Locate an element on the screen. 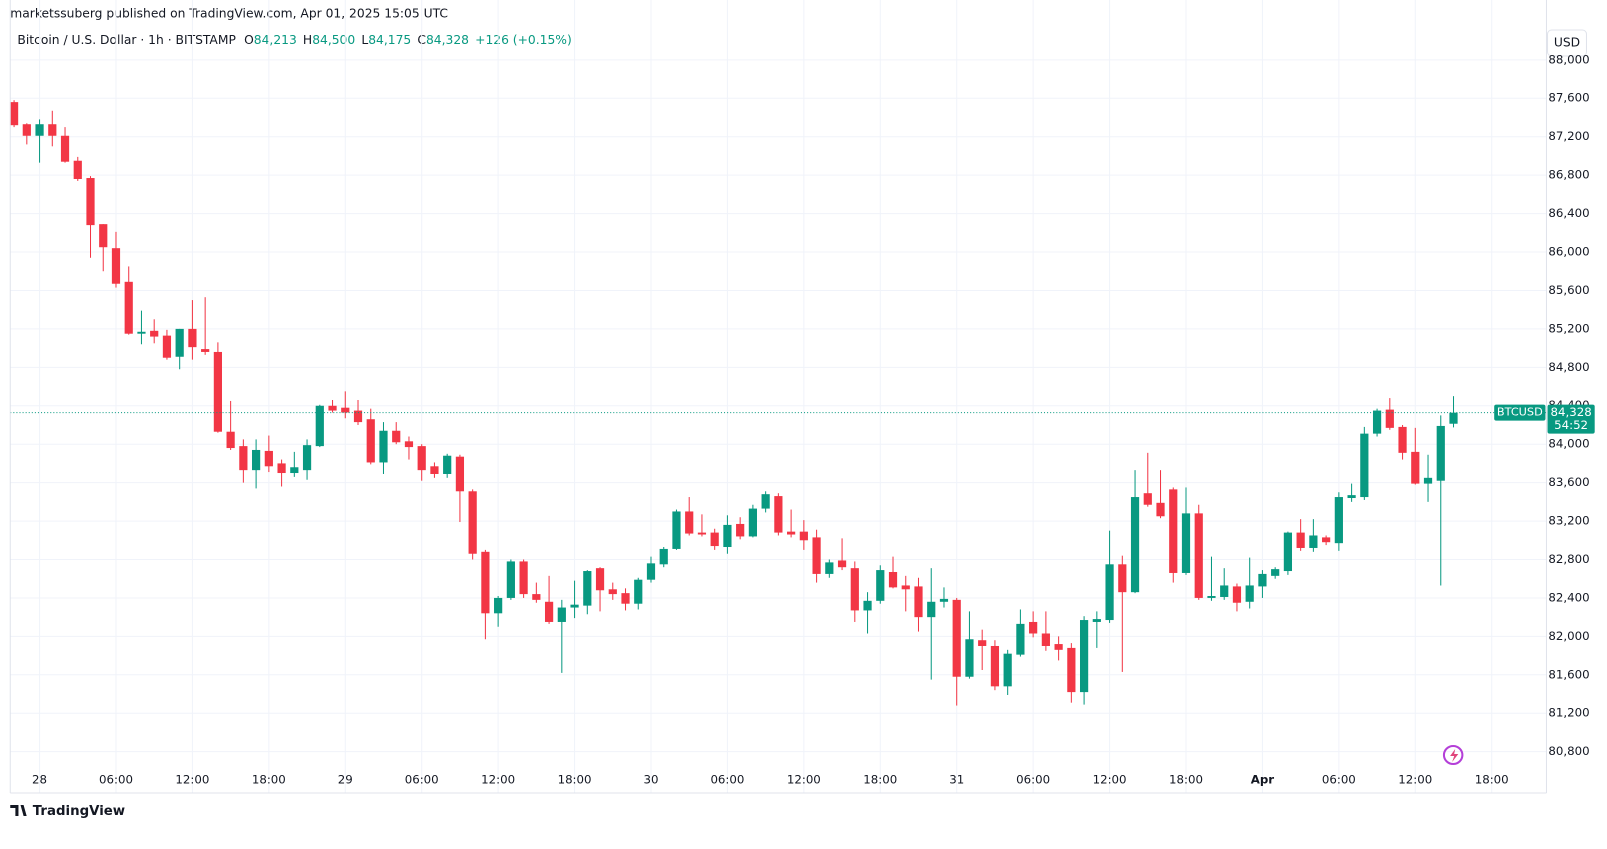 This screenshot has height=849, width=1607. y-tick-label: 86,800 is located at coordinates (1568, 175).